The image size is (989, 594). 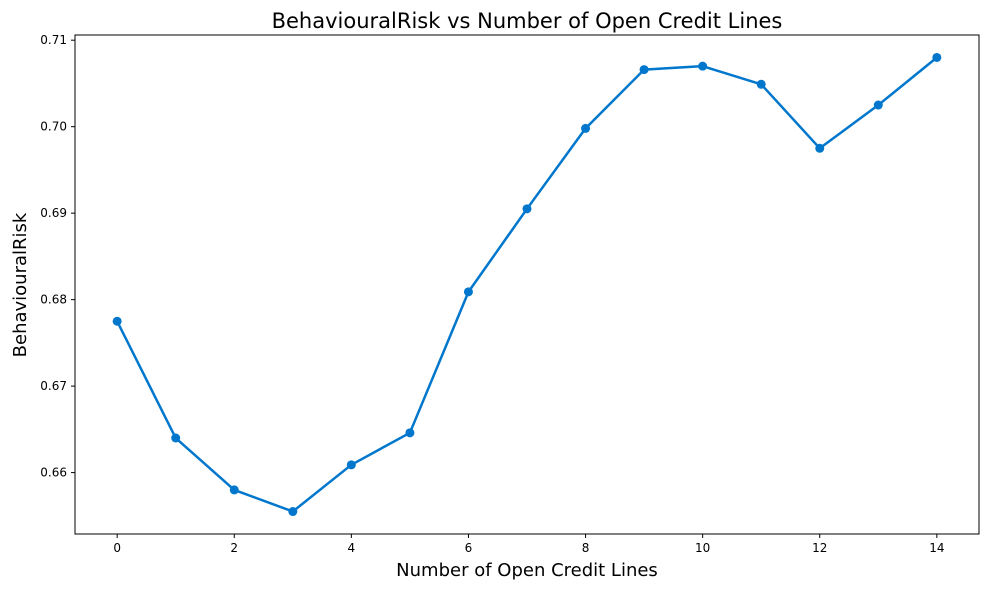 I want to click on y-tick-label: 0.70, so click(x=53, y=127).